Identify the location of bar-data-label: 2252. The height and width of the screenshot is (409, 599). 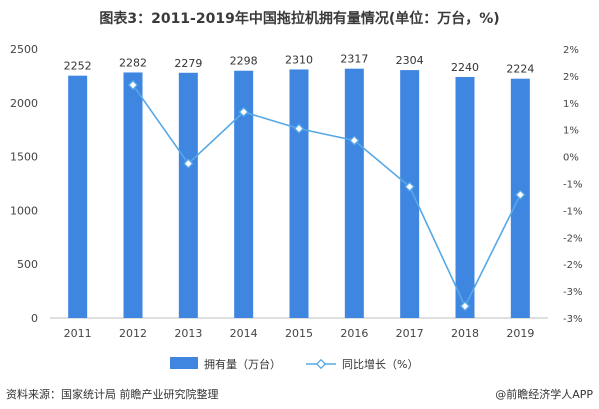
(78, 66).